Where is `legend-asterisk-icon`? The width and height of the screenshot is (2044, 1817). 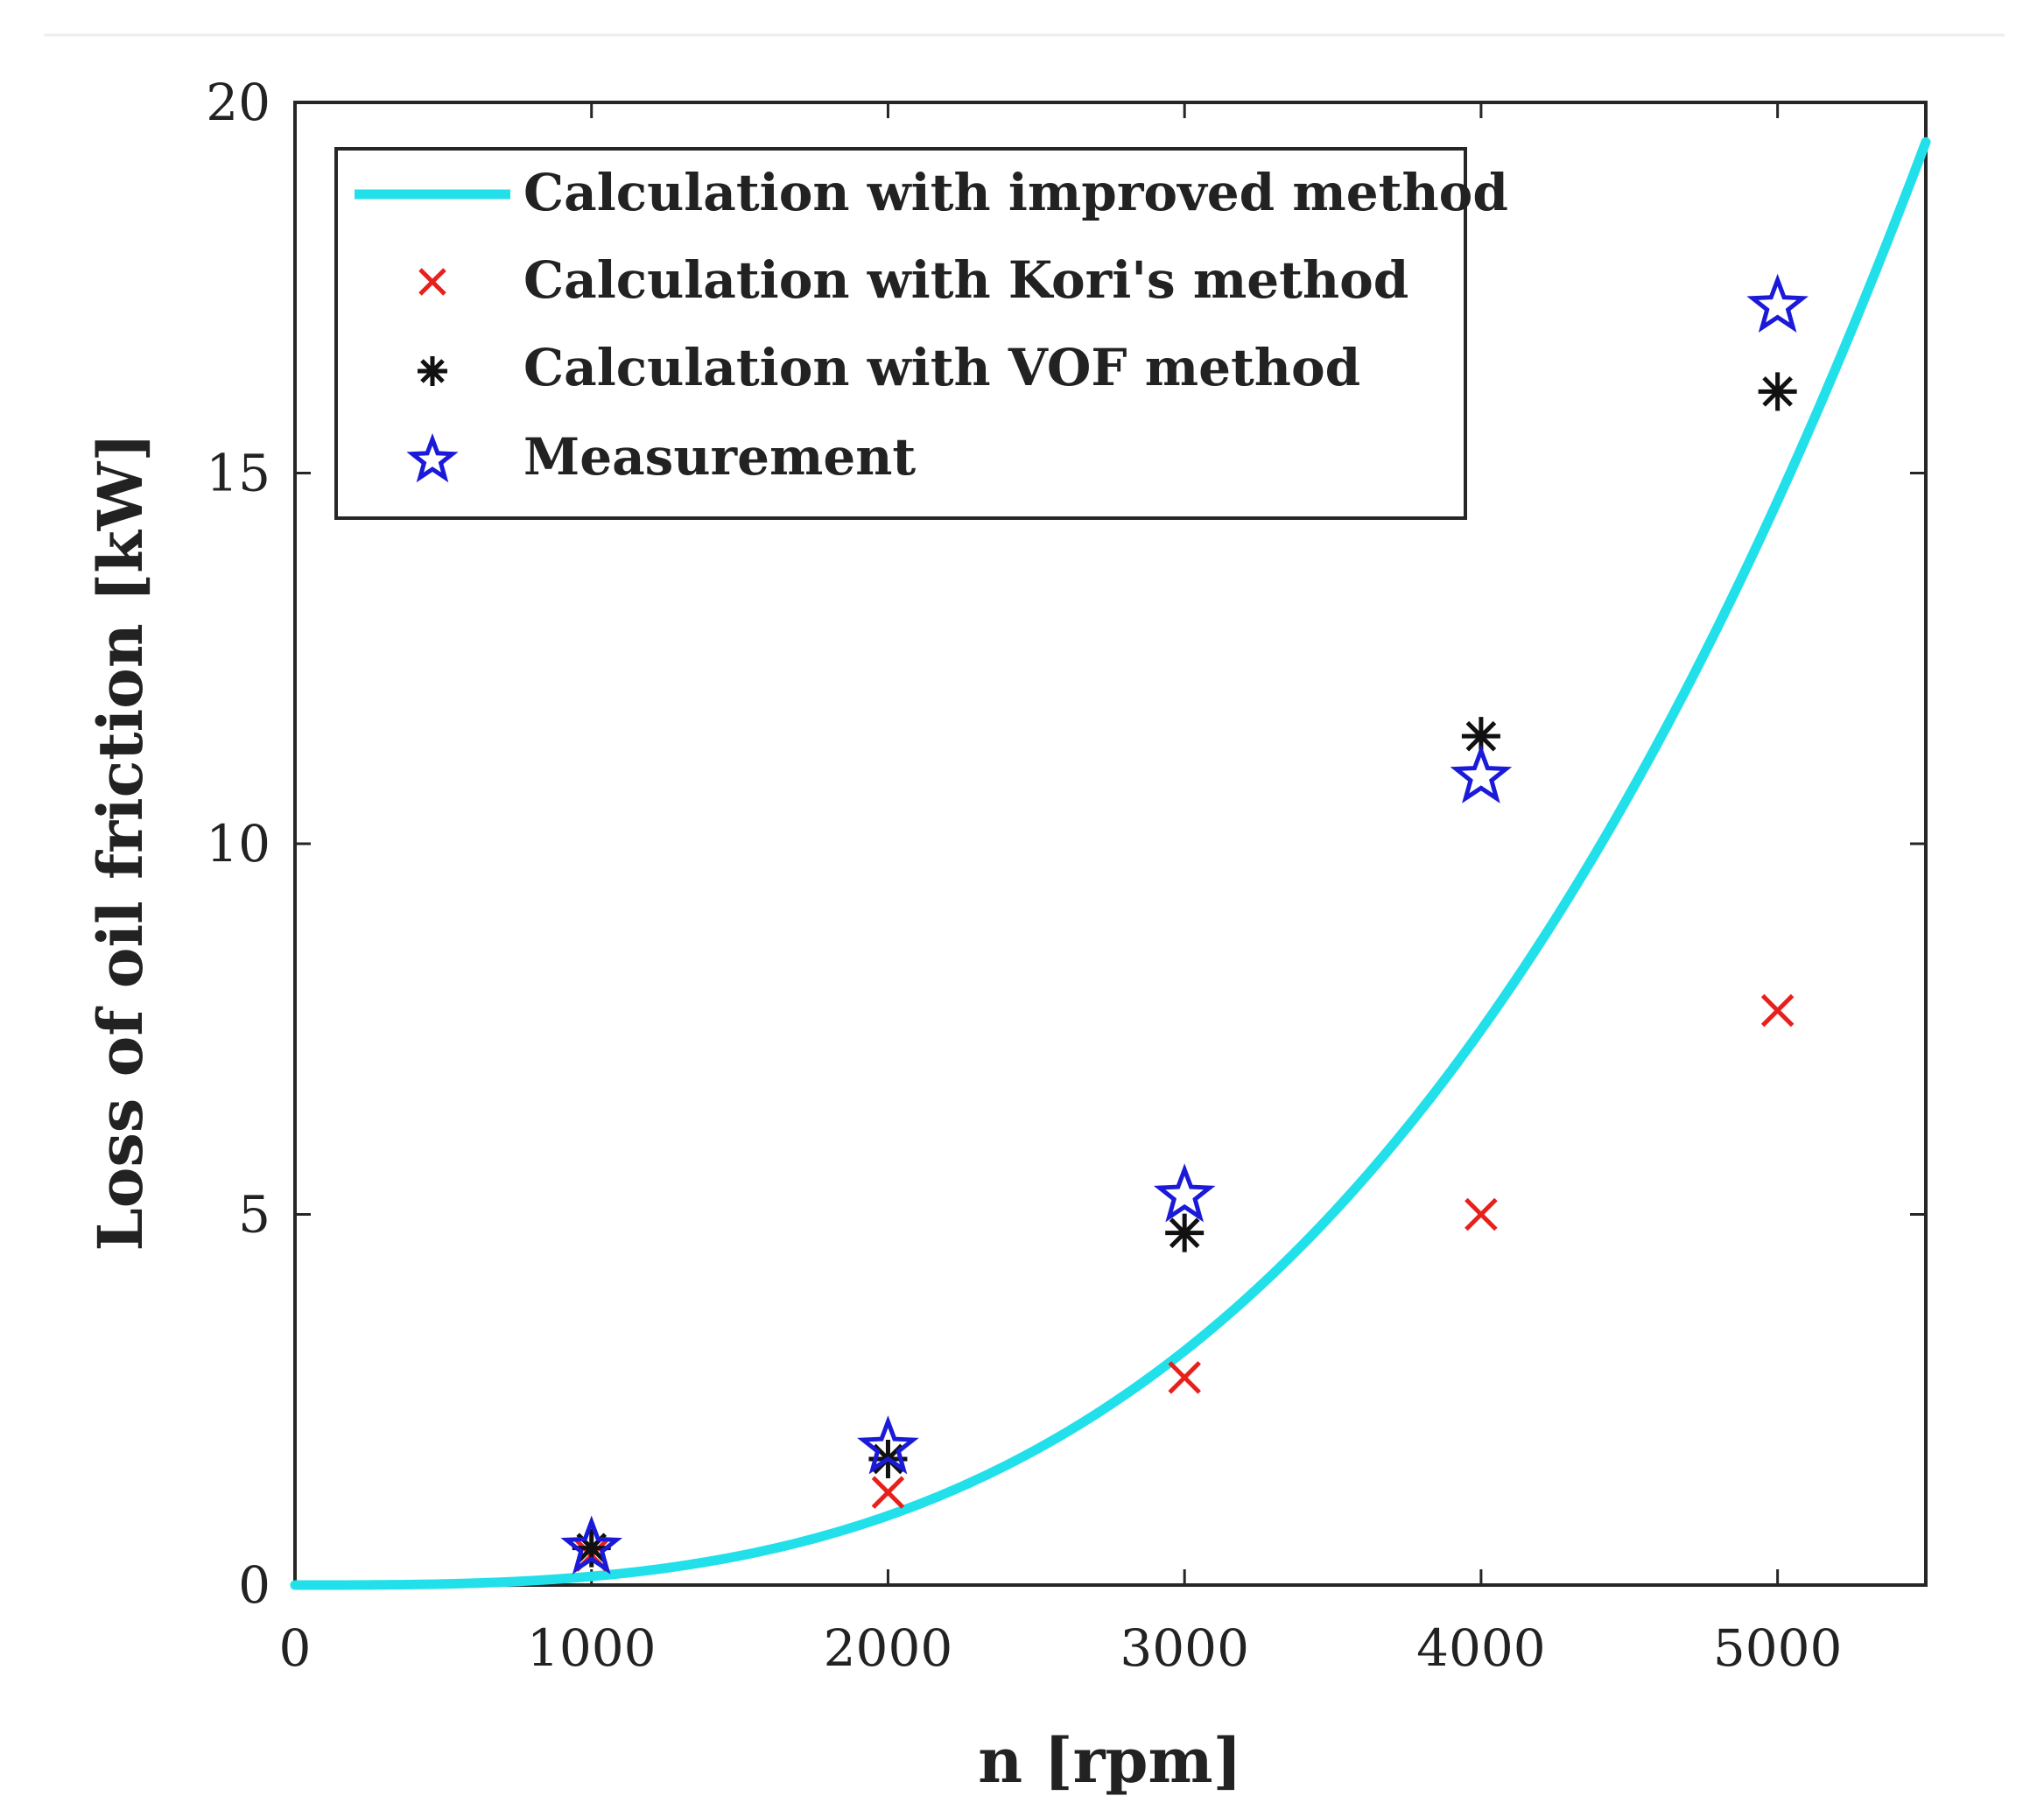 legend-asterisk-icon is located at coordinates (432, 371).